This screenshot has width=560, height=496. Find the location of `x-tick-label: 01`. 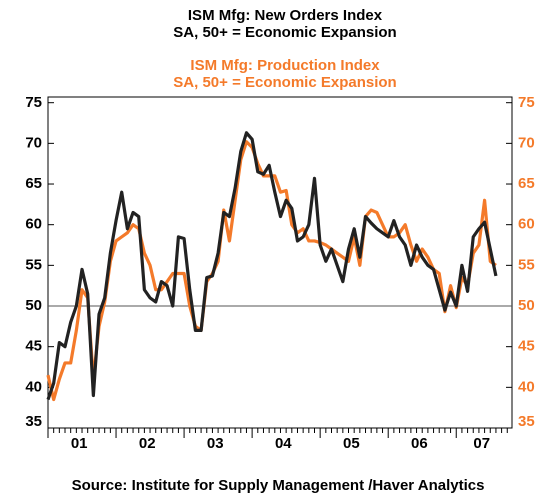

x-tick-label: 01 is located at coordinates (79, 443).